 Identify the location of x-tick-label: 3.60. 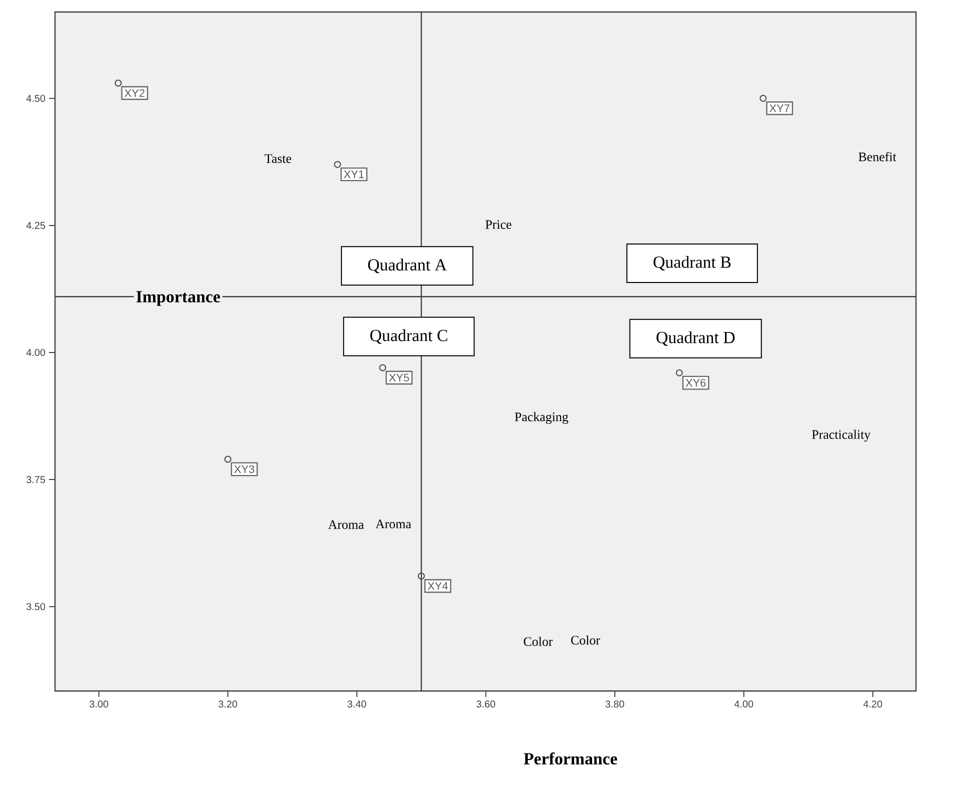
(486, 704).